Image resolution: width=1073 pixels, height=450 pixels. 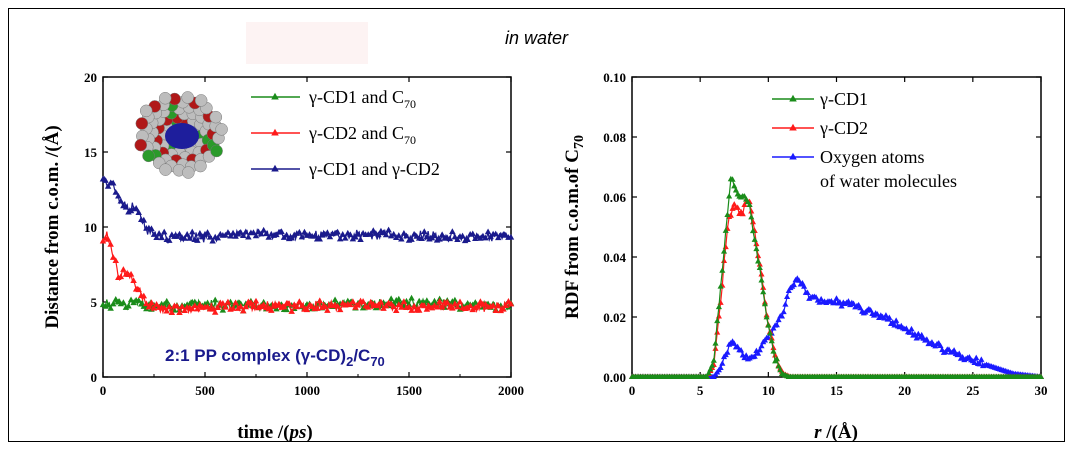 I want to click on left-y-tick-label: 10, so click(x=90, y=227).